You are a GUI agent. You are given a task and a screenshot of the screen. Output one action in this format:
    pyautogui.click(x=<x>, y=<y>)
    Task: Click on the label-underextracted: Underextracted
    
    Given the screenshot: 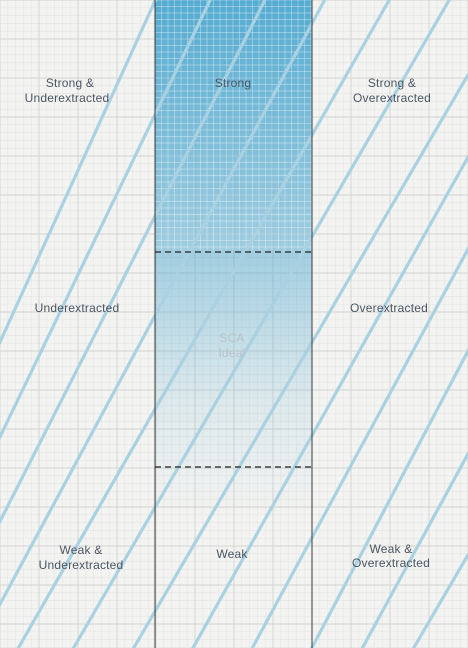 What is the action you would take?
    pyautogui.click(x=77, y=308)
    